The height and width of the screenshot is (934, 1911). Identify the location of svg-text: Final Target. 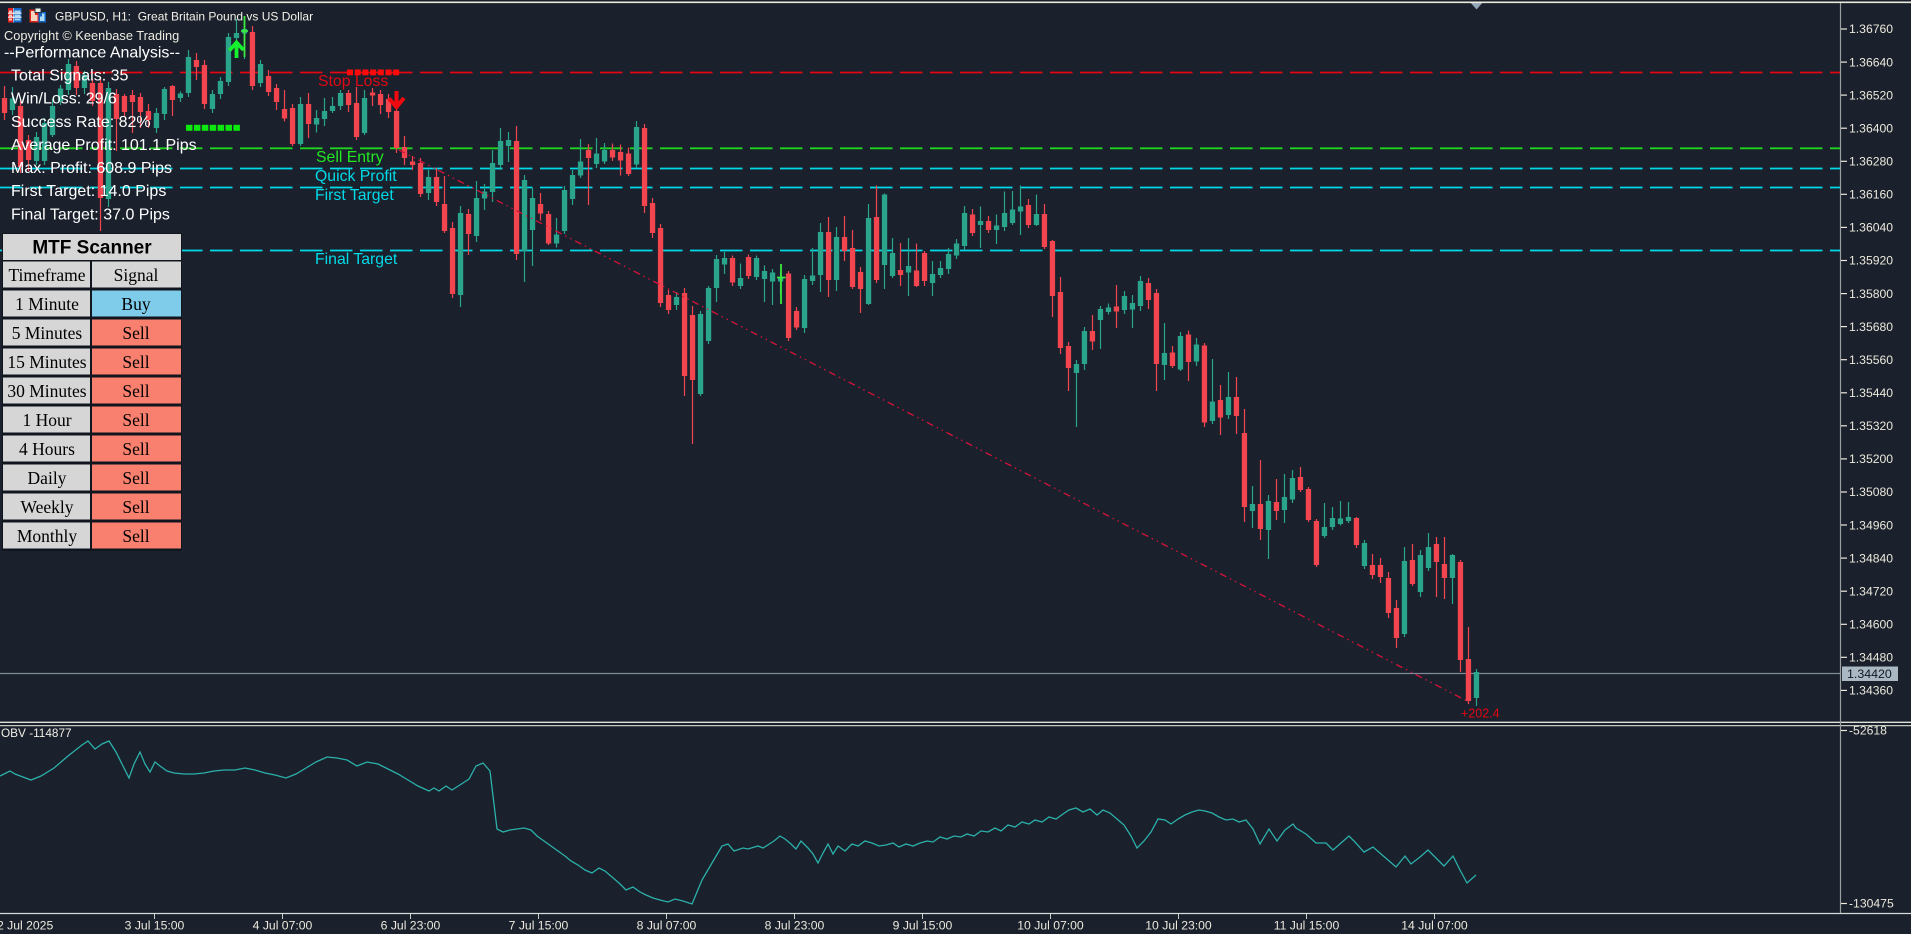
(356, 259).